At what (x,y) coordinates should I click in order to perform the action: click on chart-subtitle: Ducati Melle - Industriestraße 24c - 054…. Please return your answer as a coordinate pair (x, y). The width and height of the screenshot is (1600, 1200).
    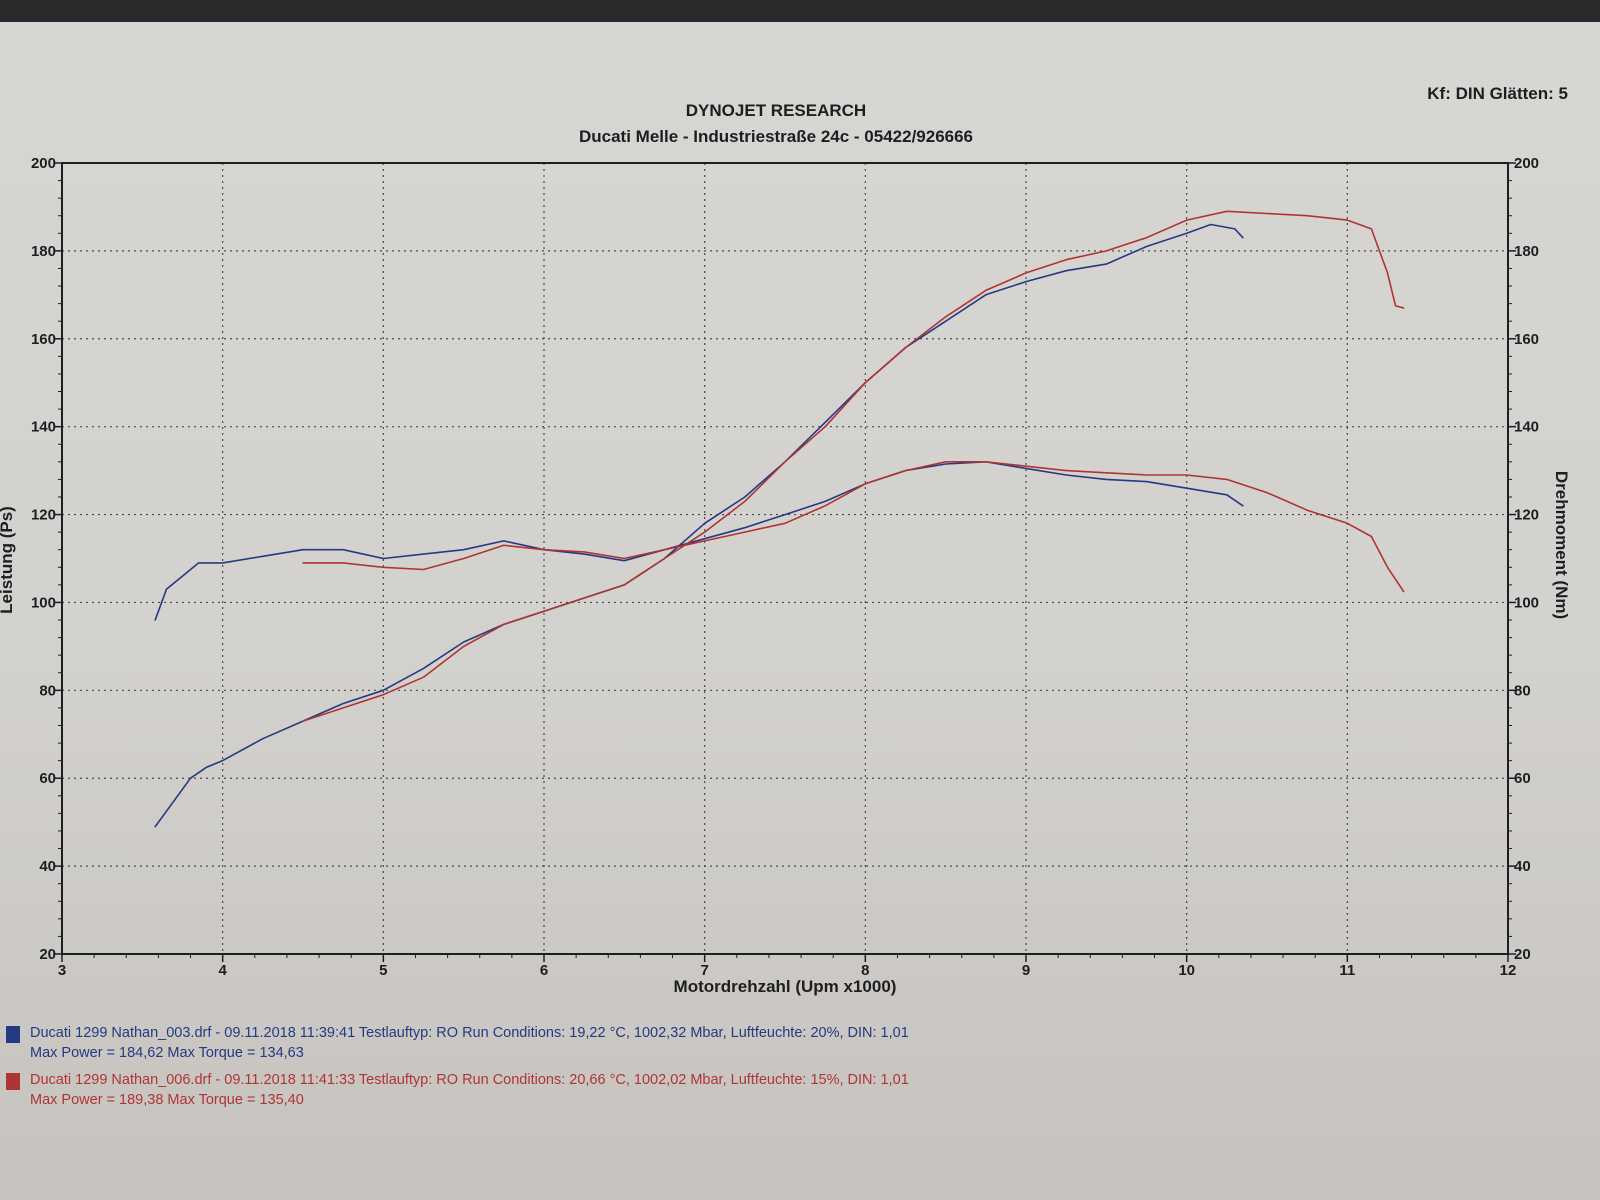
    Looking at the image, I should click on (776, 136).